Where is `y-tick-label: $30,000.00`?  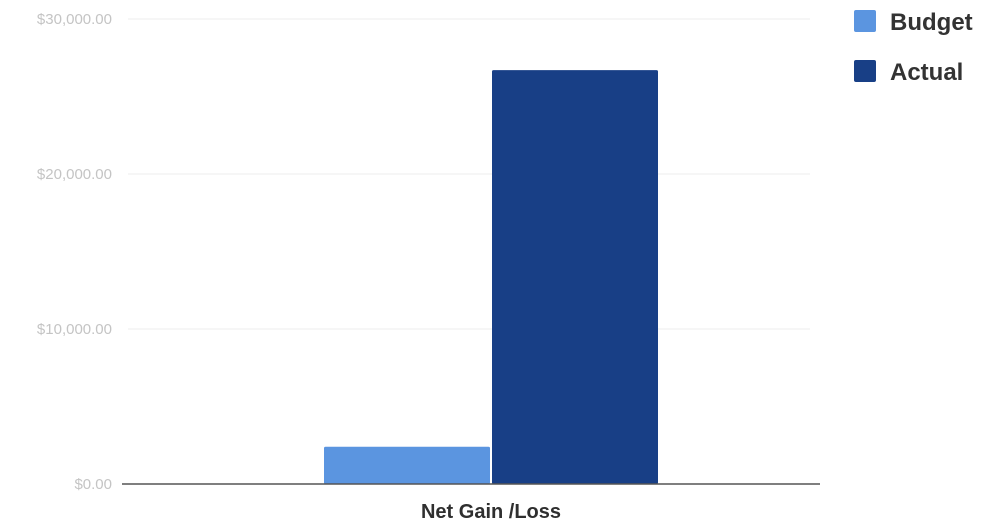
y-tick-label: $30,000.00 is located at coordinates (74, 19).